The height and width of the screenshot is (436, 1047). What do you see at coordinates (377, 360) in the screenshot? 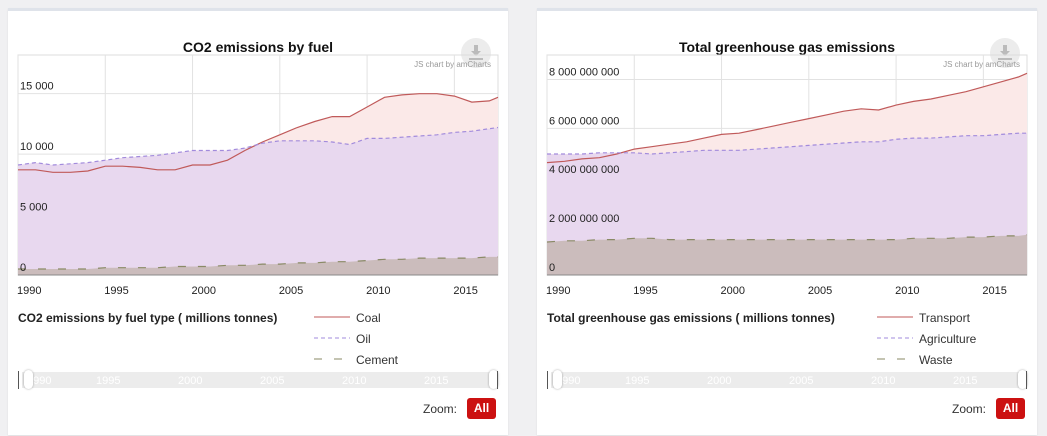
I see `legend-label: Cement` at bounding box center [377, 360].